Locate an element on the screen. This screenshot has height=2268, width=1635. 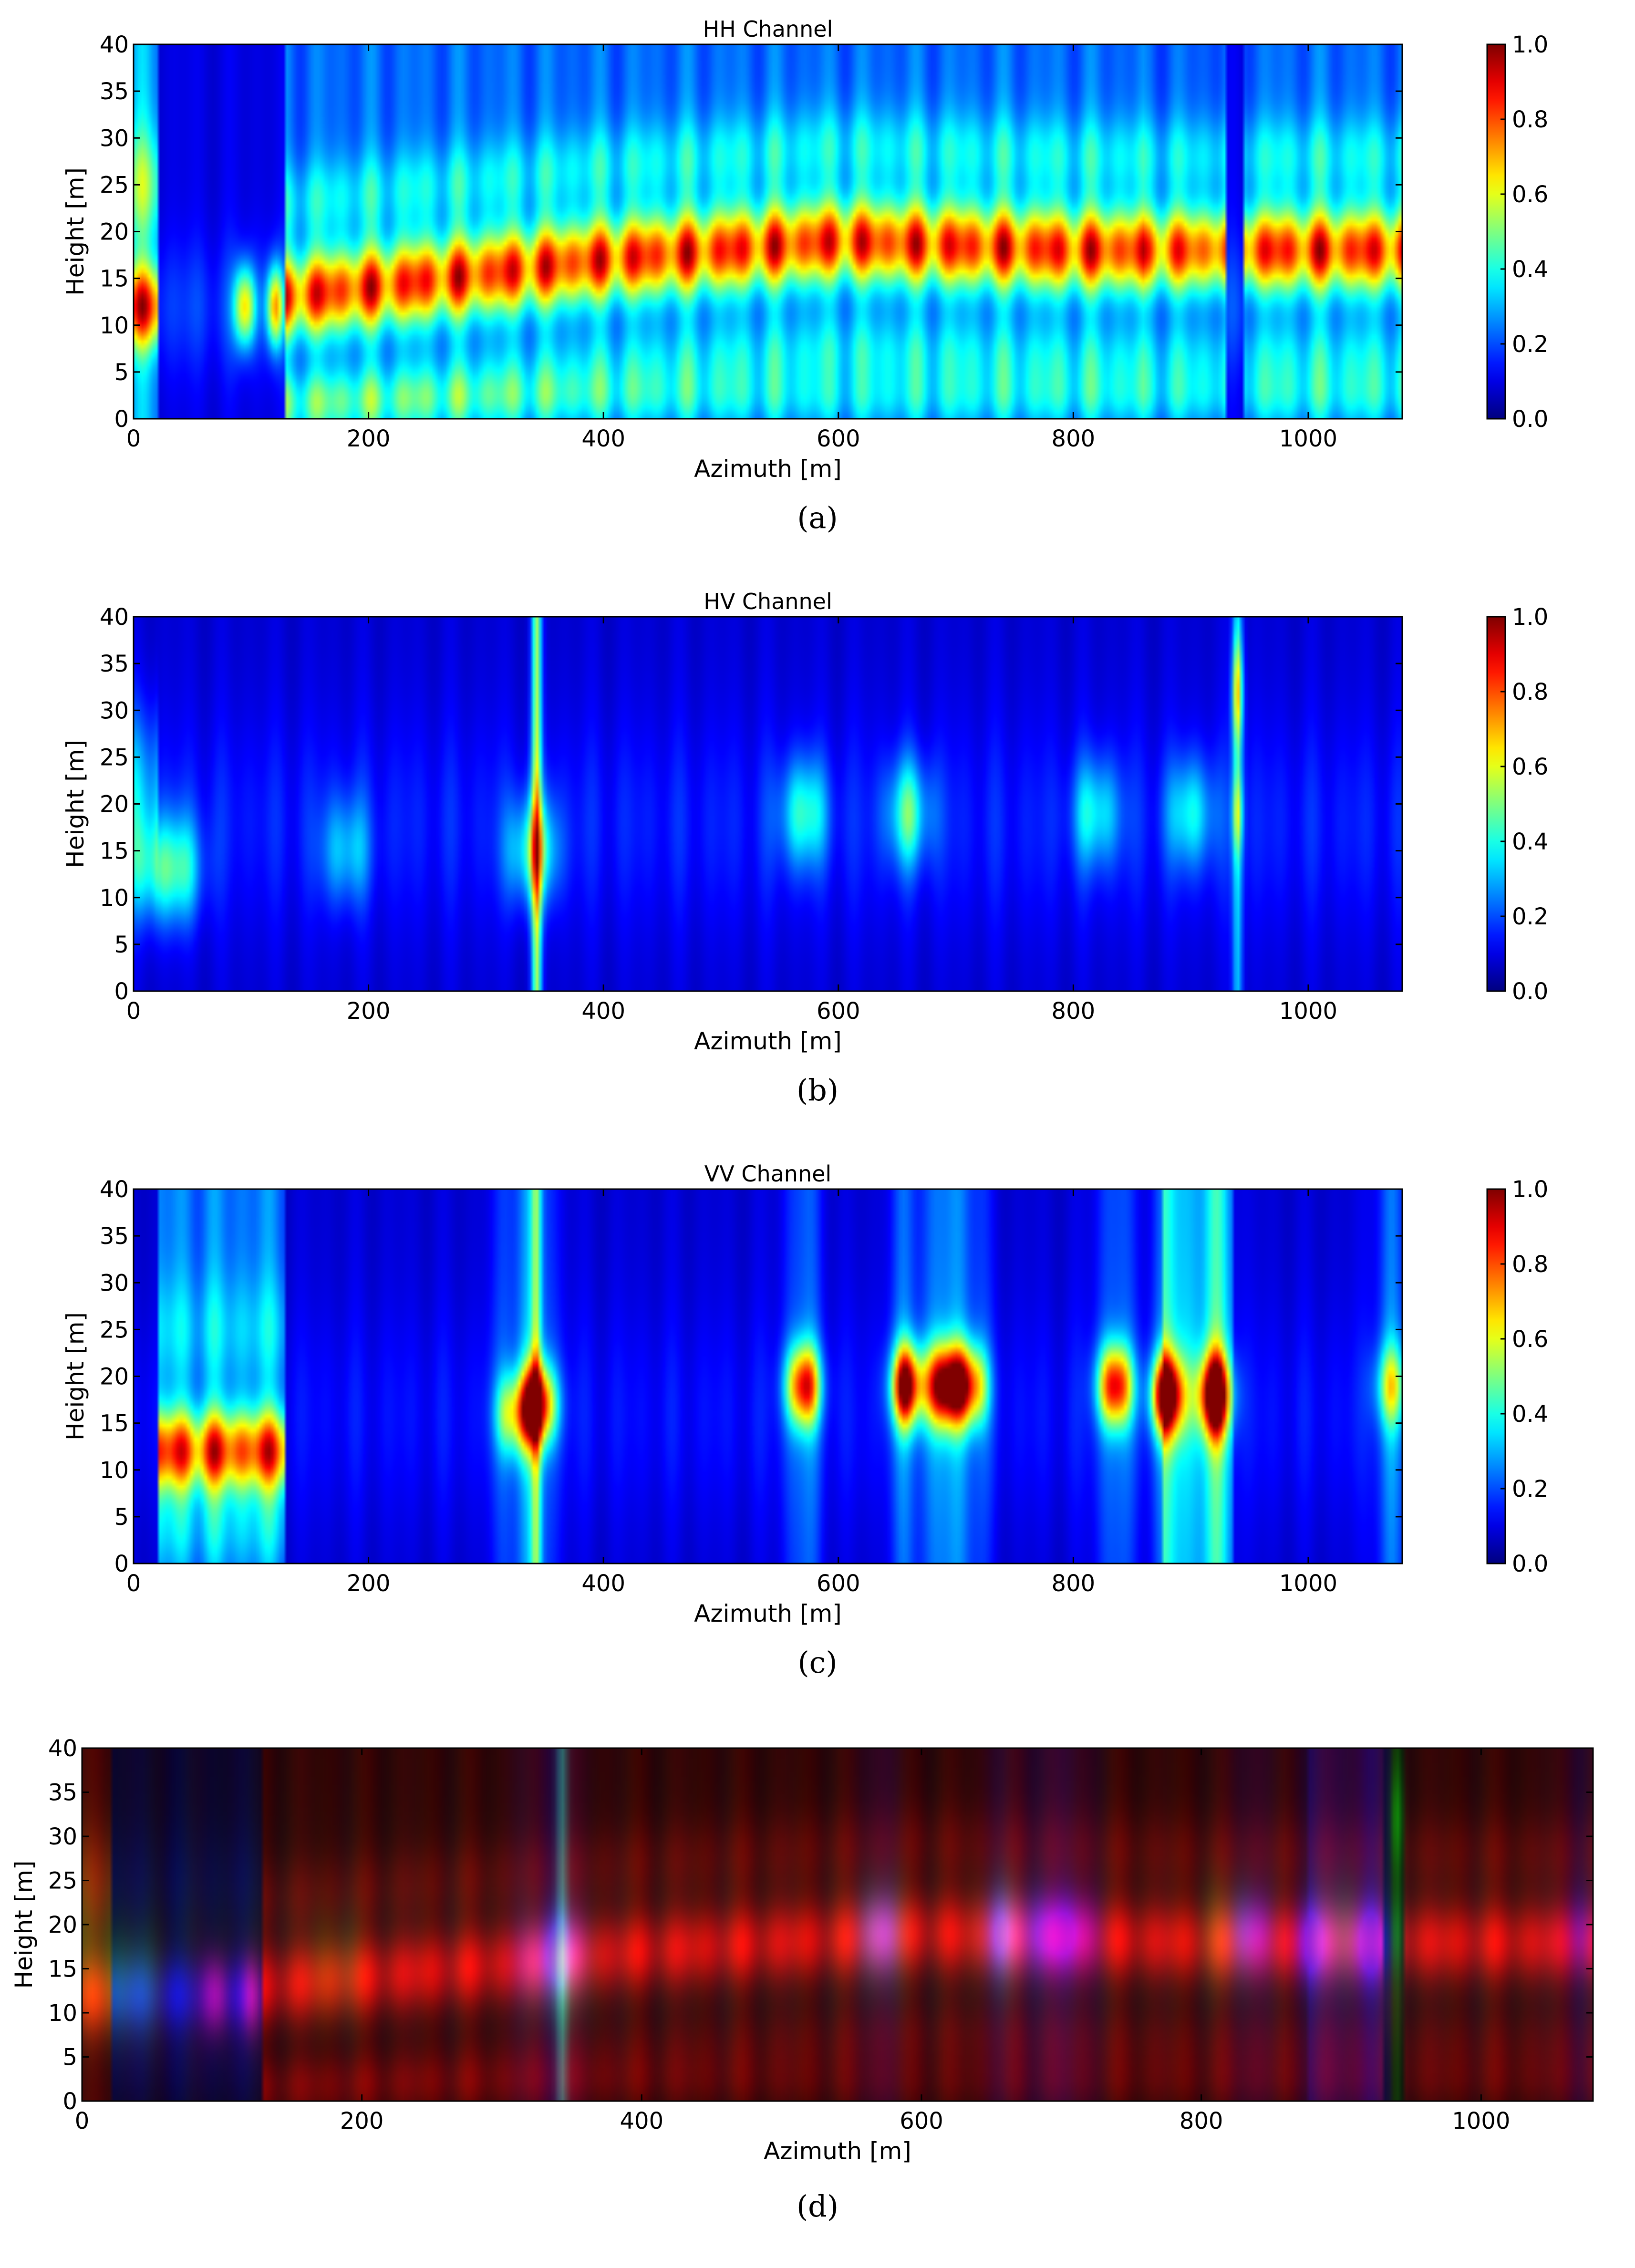
colorbar-tick-label-b-2: 0.4 is located at coordinates (1530, 841).